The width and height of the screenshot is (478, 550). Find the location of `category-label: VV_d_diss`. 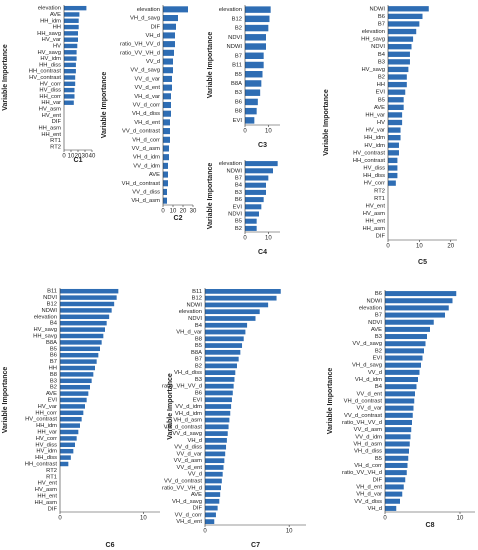

category-label: VV_d_diss is located at coordinates (188, 448).